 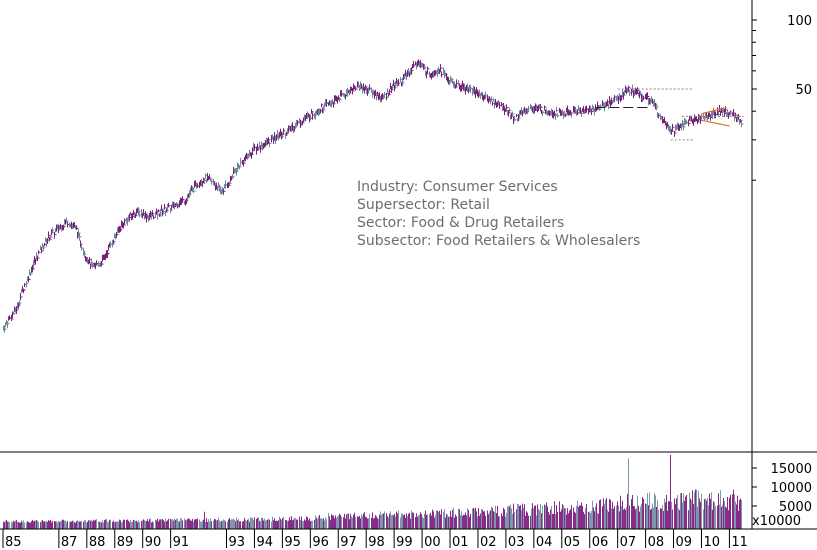 What do you see at coordinates (795, 507) in the screenshot?
I see `volume-tick-label: 5000` at bounding box center [795, 507].